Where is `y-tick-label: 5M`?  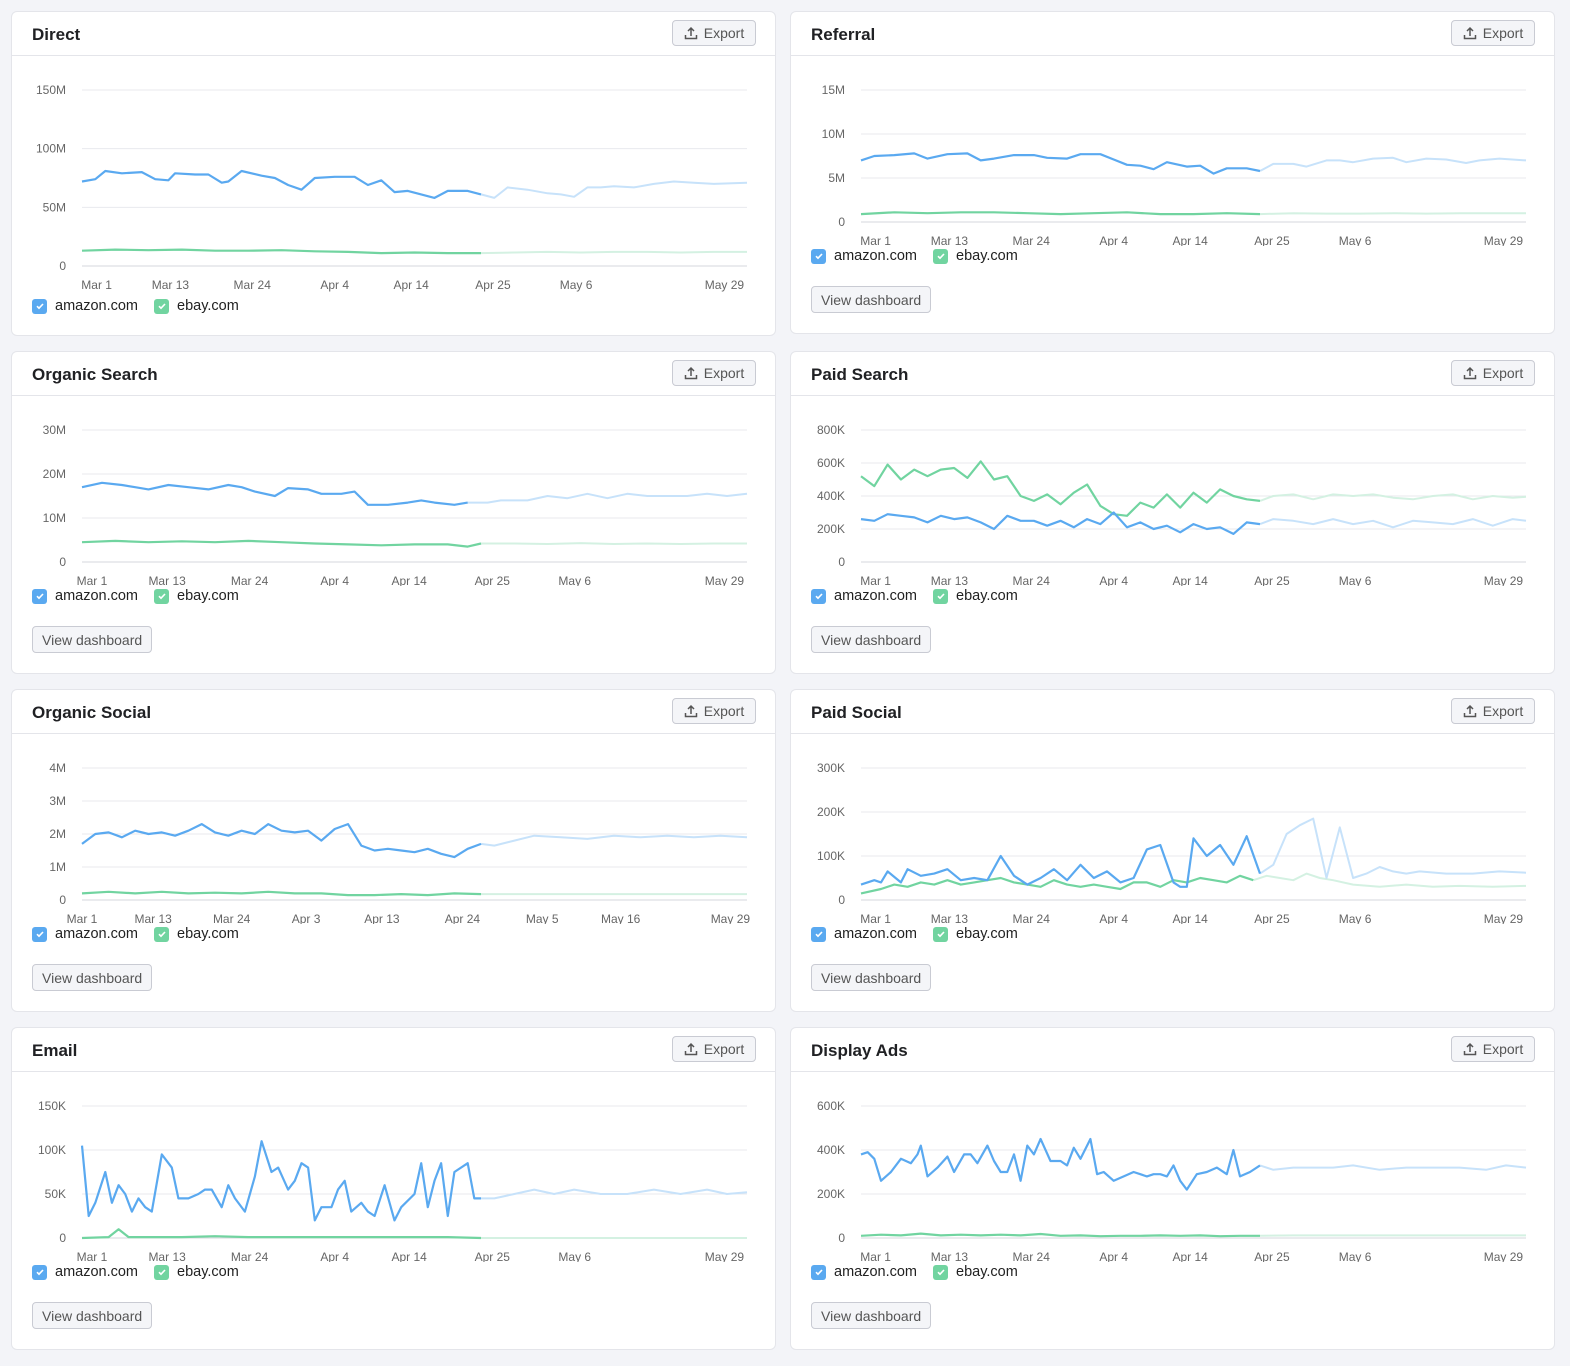
y-tick-label: 5M is located at coordinates (836, 178).